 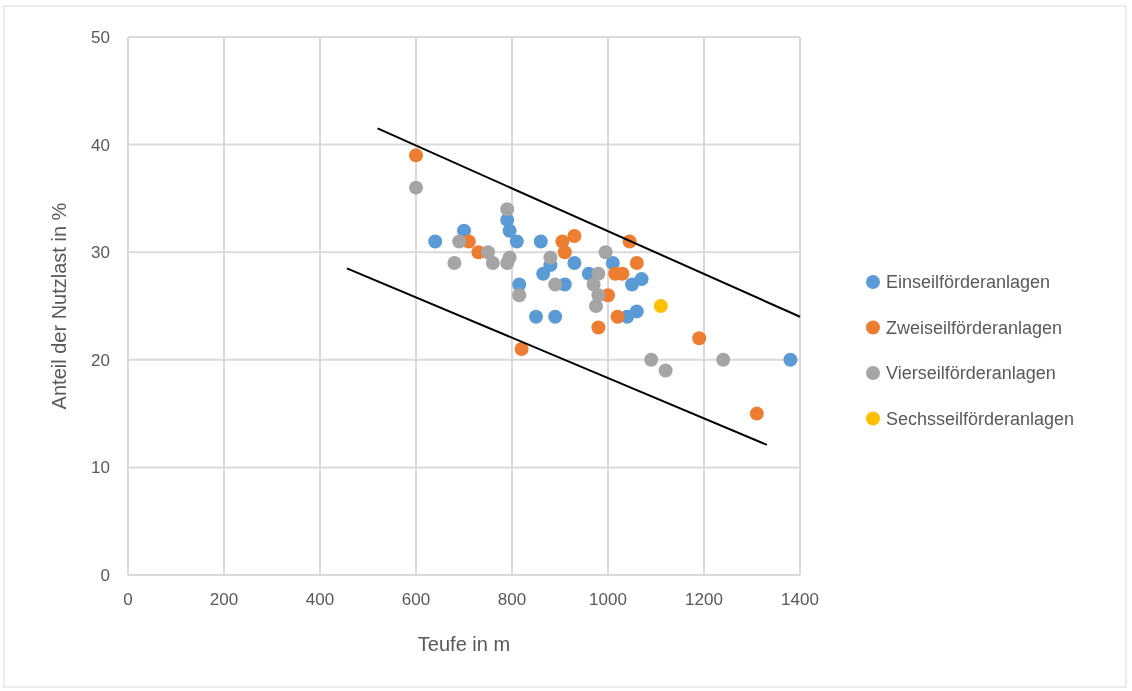 I want to click on y-tick-label: 30, so click(x=100, y=253).